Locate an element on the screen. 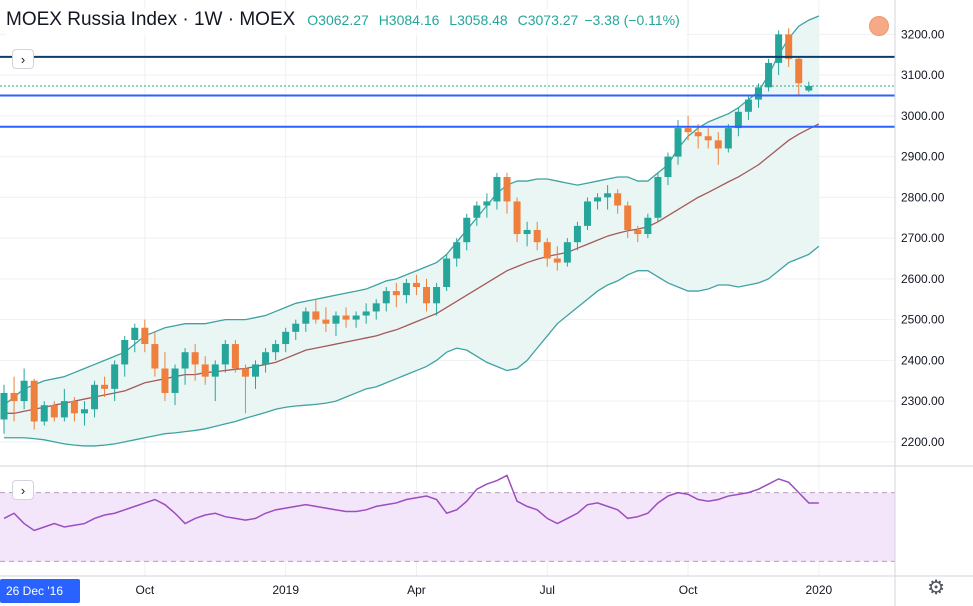 This screenshot has height=606, width=973. chevron-right-icon: › is located at coordinates (23, 490).